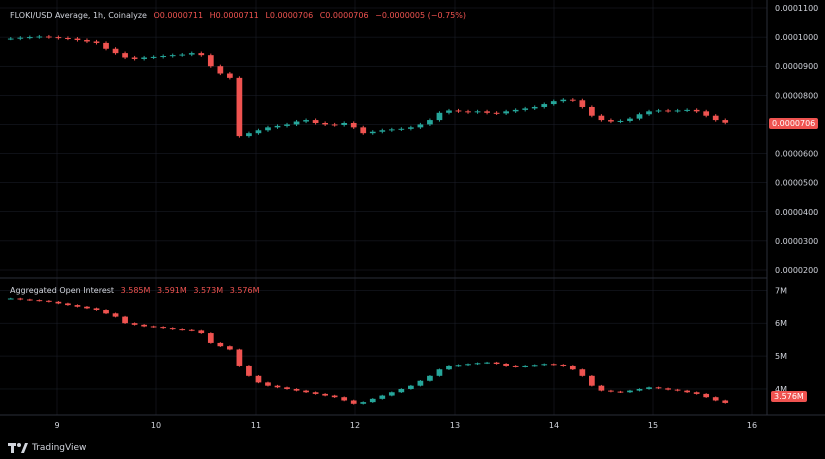 The image size is (825, 459). I want to click on open-interest-axis: 4M 5M 6M 7M, so click(781, 340).